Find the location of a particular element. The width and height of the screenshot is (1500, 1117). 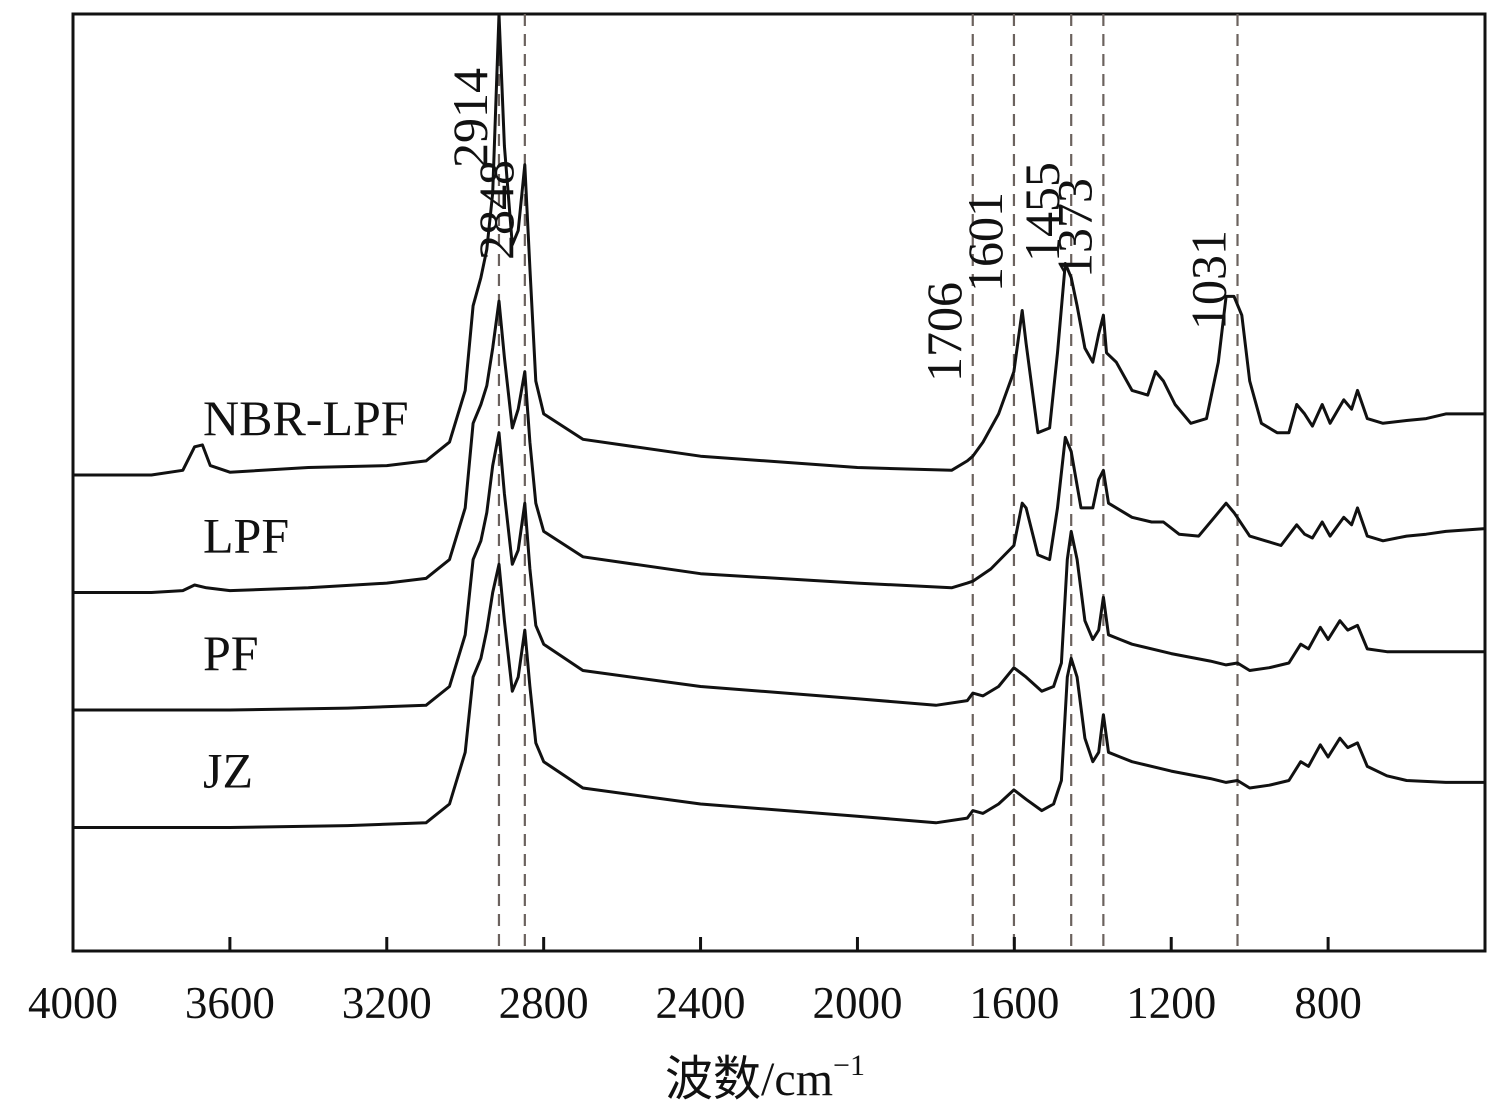

peak-label-1706: 1706 is located at coordinates (944, 332).